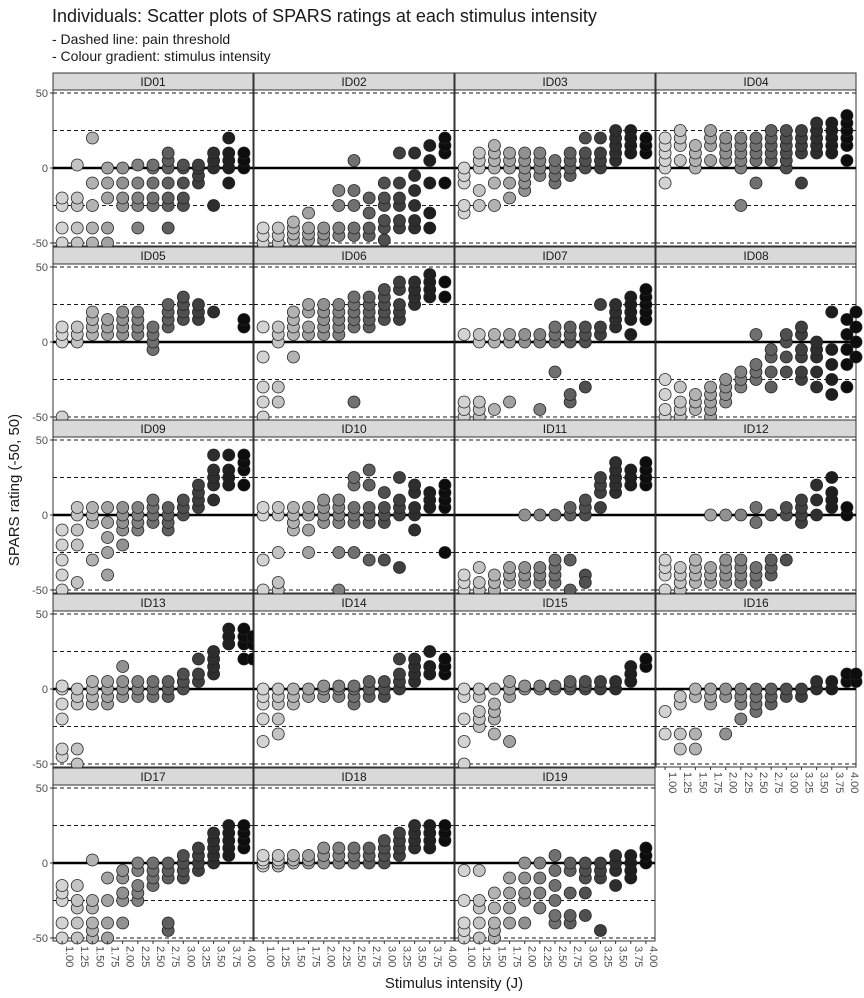  I want to click on x-tick-label: 2.25, so click(748, 782).